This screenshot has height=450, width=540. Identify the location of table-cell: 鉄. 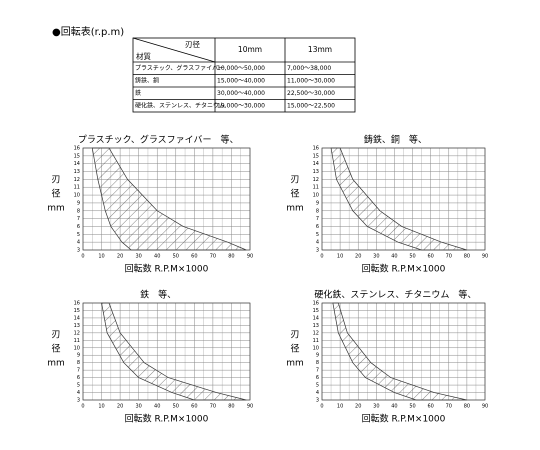
(138, 93).